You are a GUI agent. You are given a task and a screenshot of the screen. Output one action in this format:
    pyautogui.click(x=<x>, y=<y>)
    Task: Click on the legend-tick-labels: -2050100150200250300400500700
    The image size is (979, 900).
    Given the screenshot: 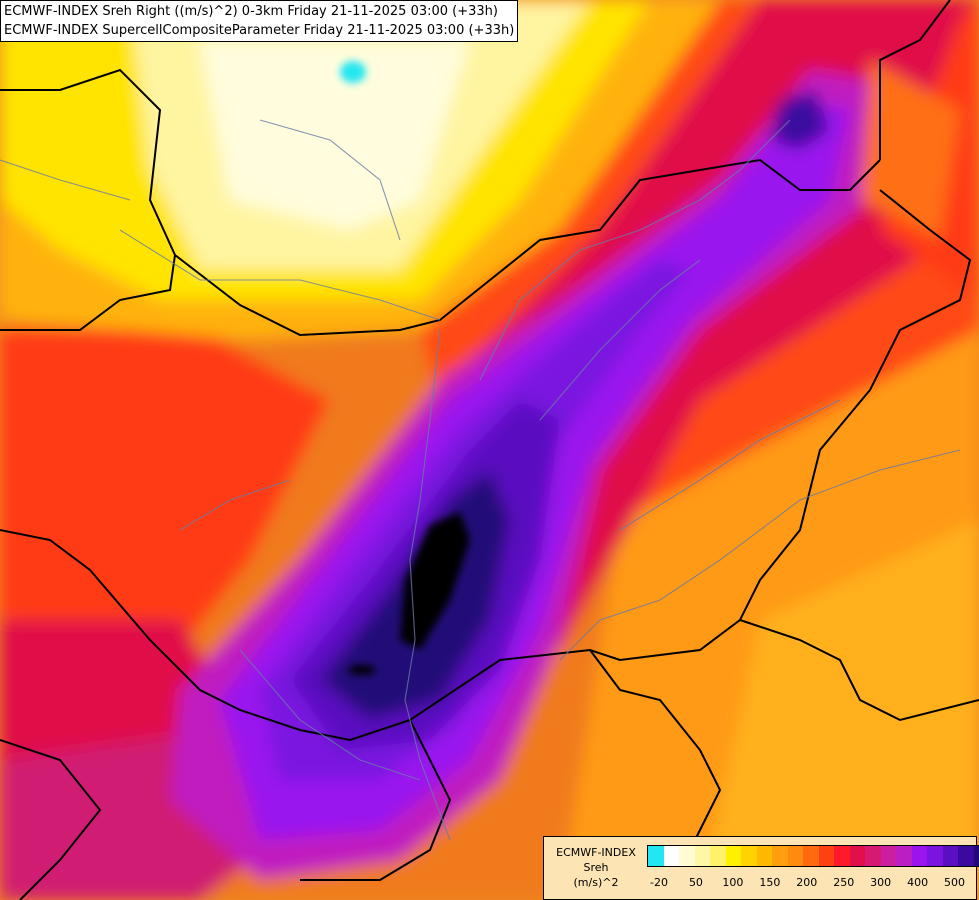 What is the action you would take?
    pyautogui.click(x=809, y=883)
    